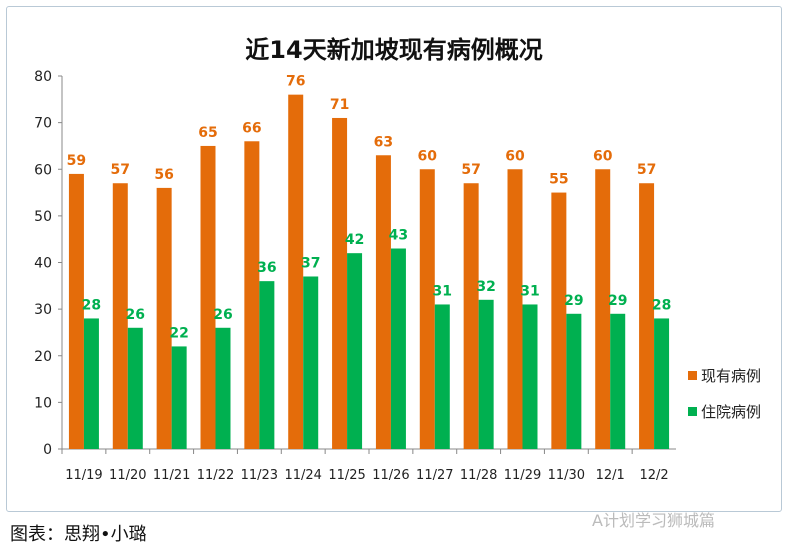  I want to click on data-label: 43, so click(398, 236).